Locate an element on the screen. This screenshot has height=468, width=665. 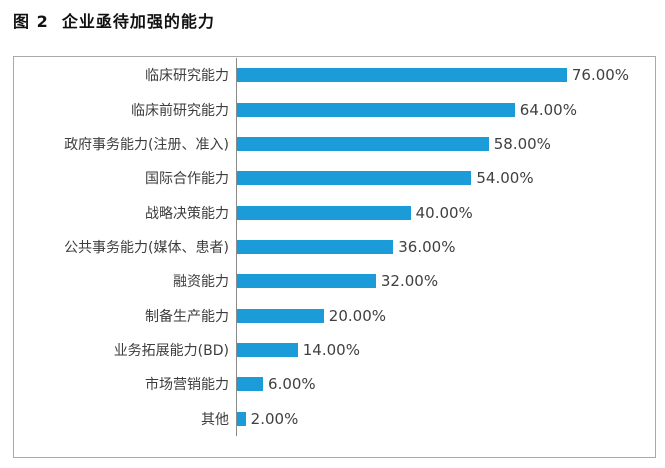
bar-row: 国际合作能力 54.00% is located at coordinates (329, 178).